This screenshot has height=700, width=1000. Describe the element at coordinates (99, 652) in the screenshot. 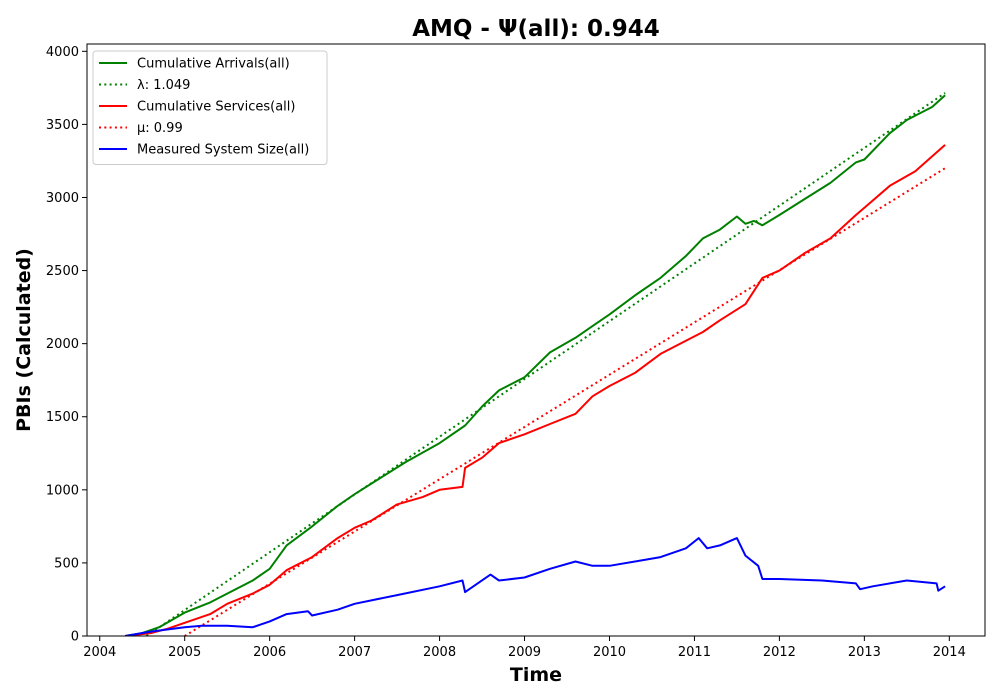

I see `x-tick-label: 2004` at that location.